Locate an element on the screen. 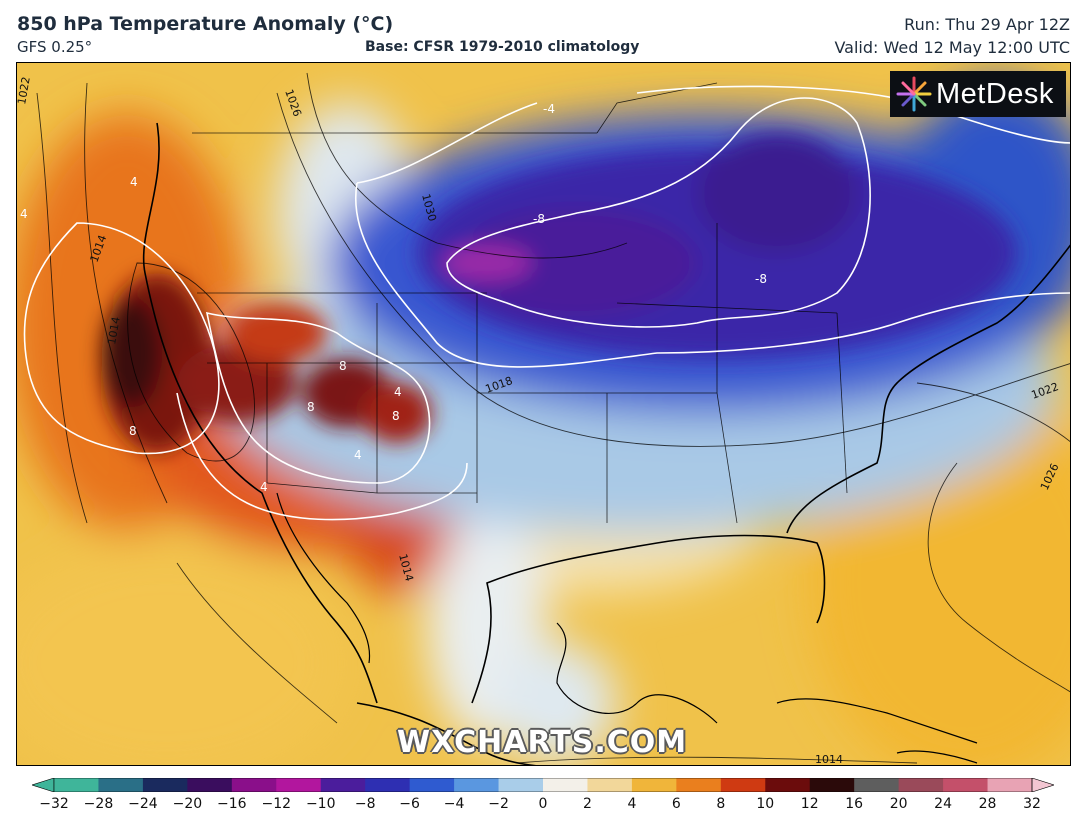 Image resolution: width=1088 pixels, height=833 pixels. colorbar-tick-label: 6 is located at coordinates (676, 804).